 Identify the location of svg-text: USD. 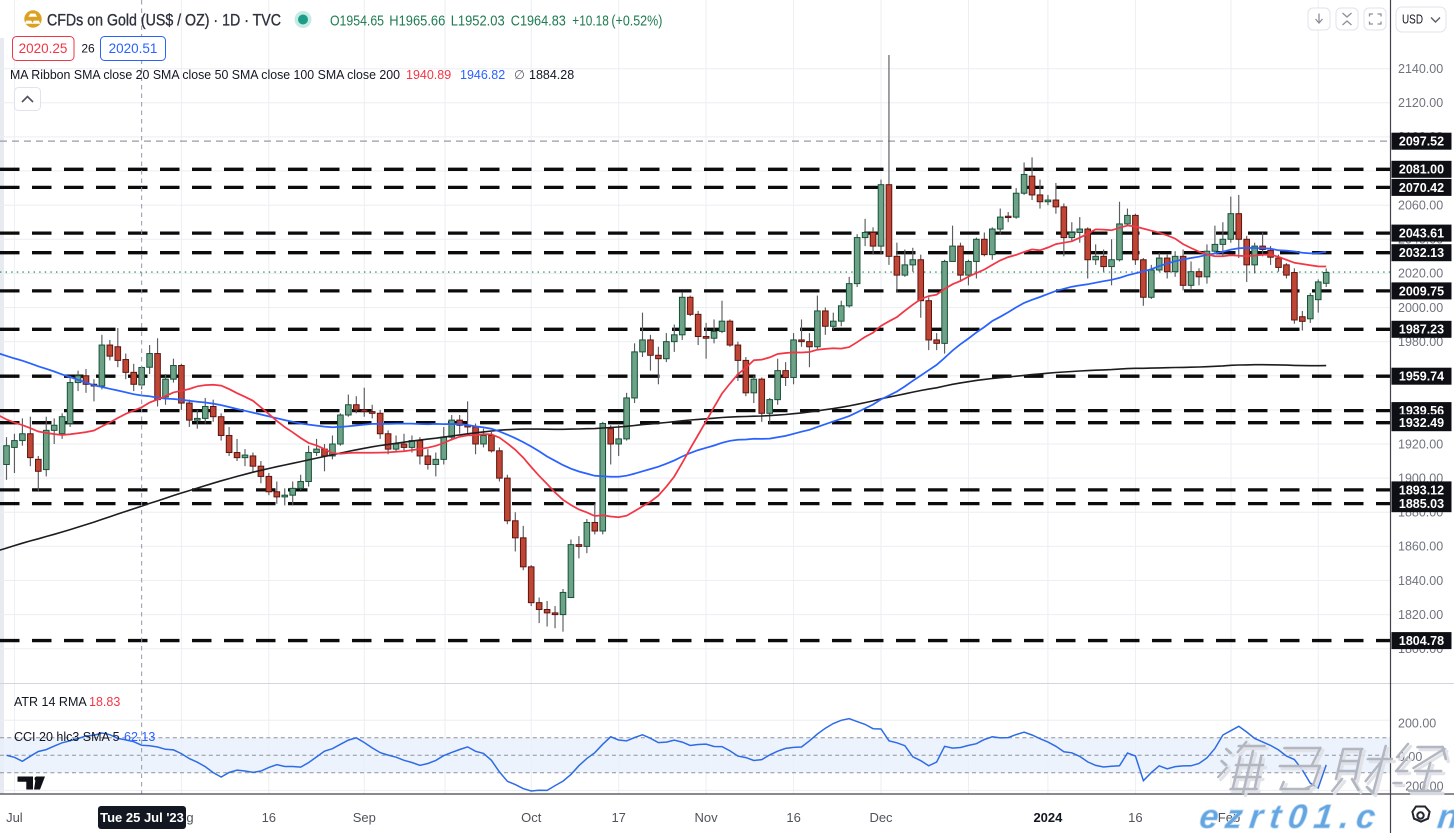
(1412, 19).